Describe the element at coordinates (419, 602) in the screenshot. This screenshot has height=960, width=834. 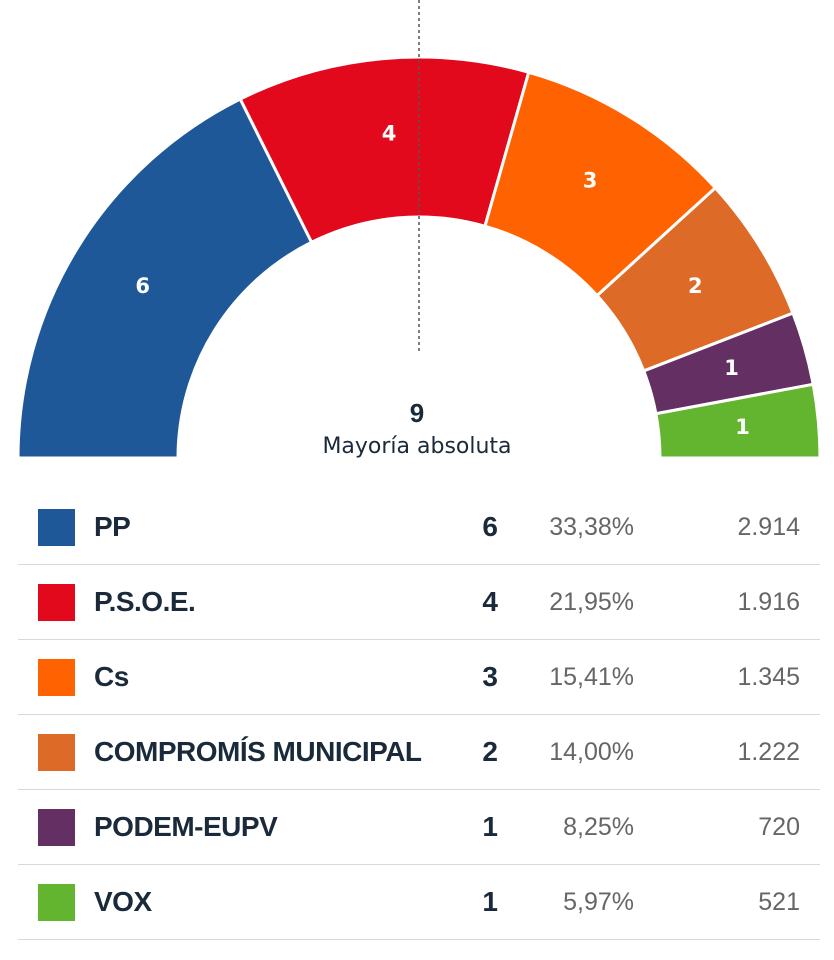
I see `legend-row: P.S.O.E. 4 21,95% 1.916` at that location.